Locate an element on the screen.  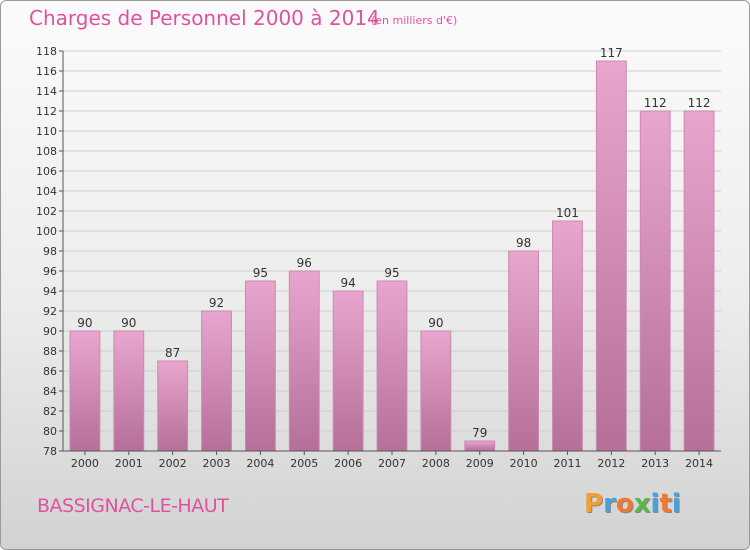
y-tick-label: 106 is located at coordinates (46, 171).